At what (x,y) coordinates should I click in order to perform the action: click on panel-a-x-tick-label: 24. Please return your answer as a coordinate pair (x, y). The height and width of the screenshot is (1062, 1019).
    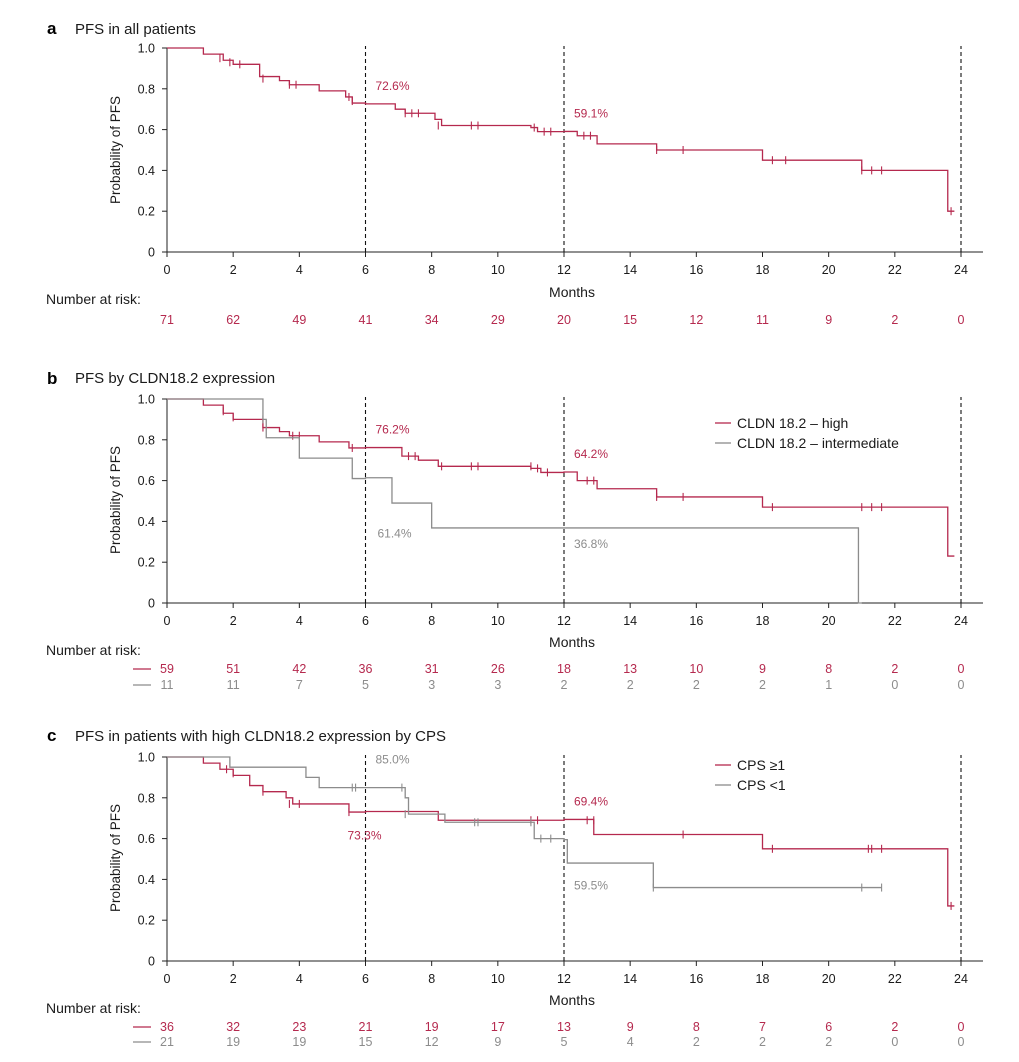
    Looking at the image, I should click on (961, 270).